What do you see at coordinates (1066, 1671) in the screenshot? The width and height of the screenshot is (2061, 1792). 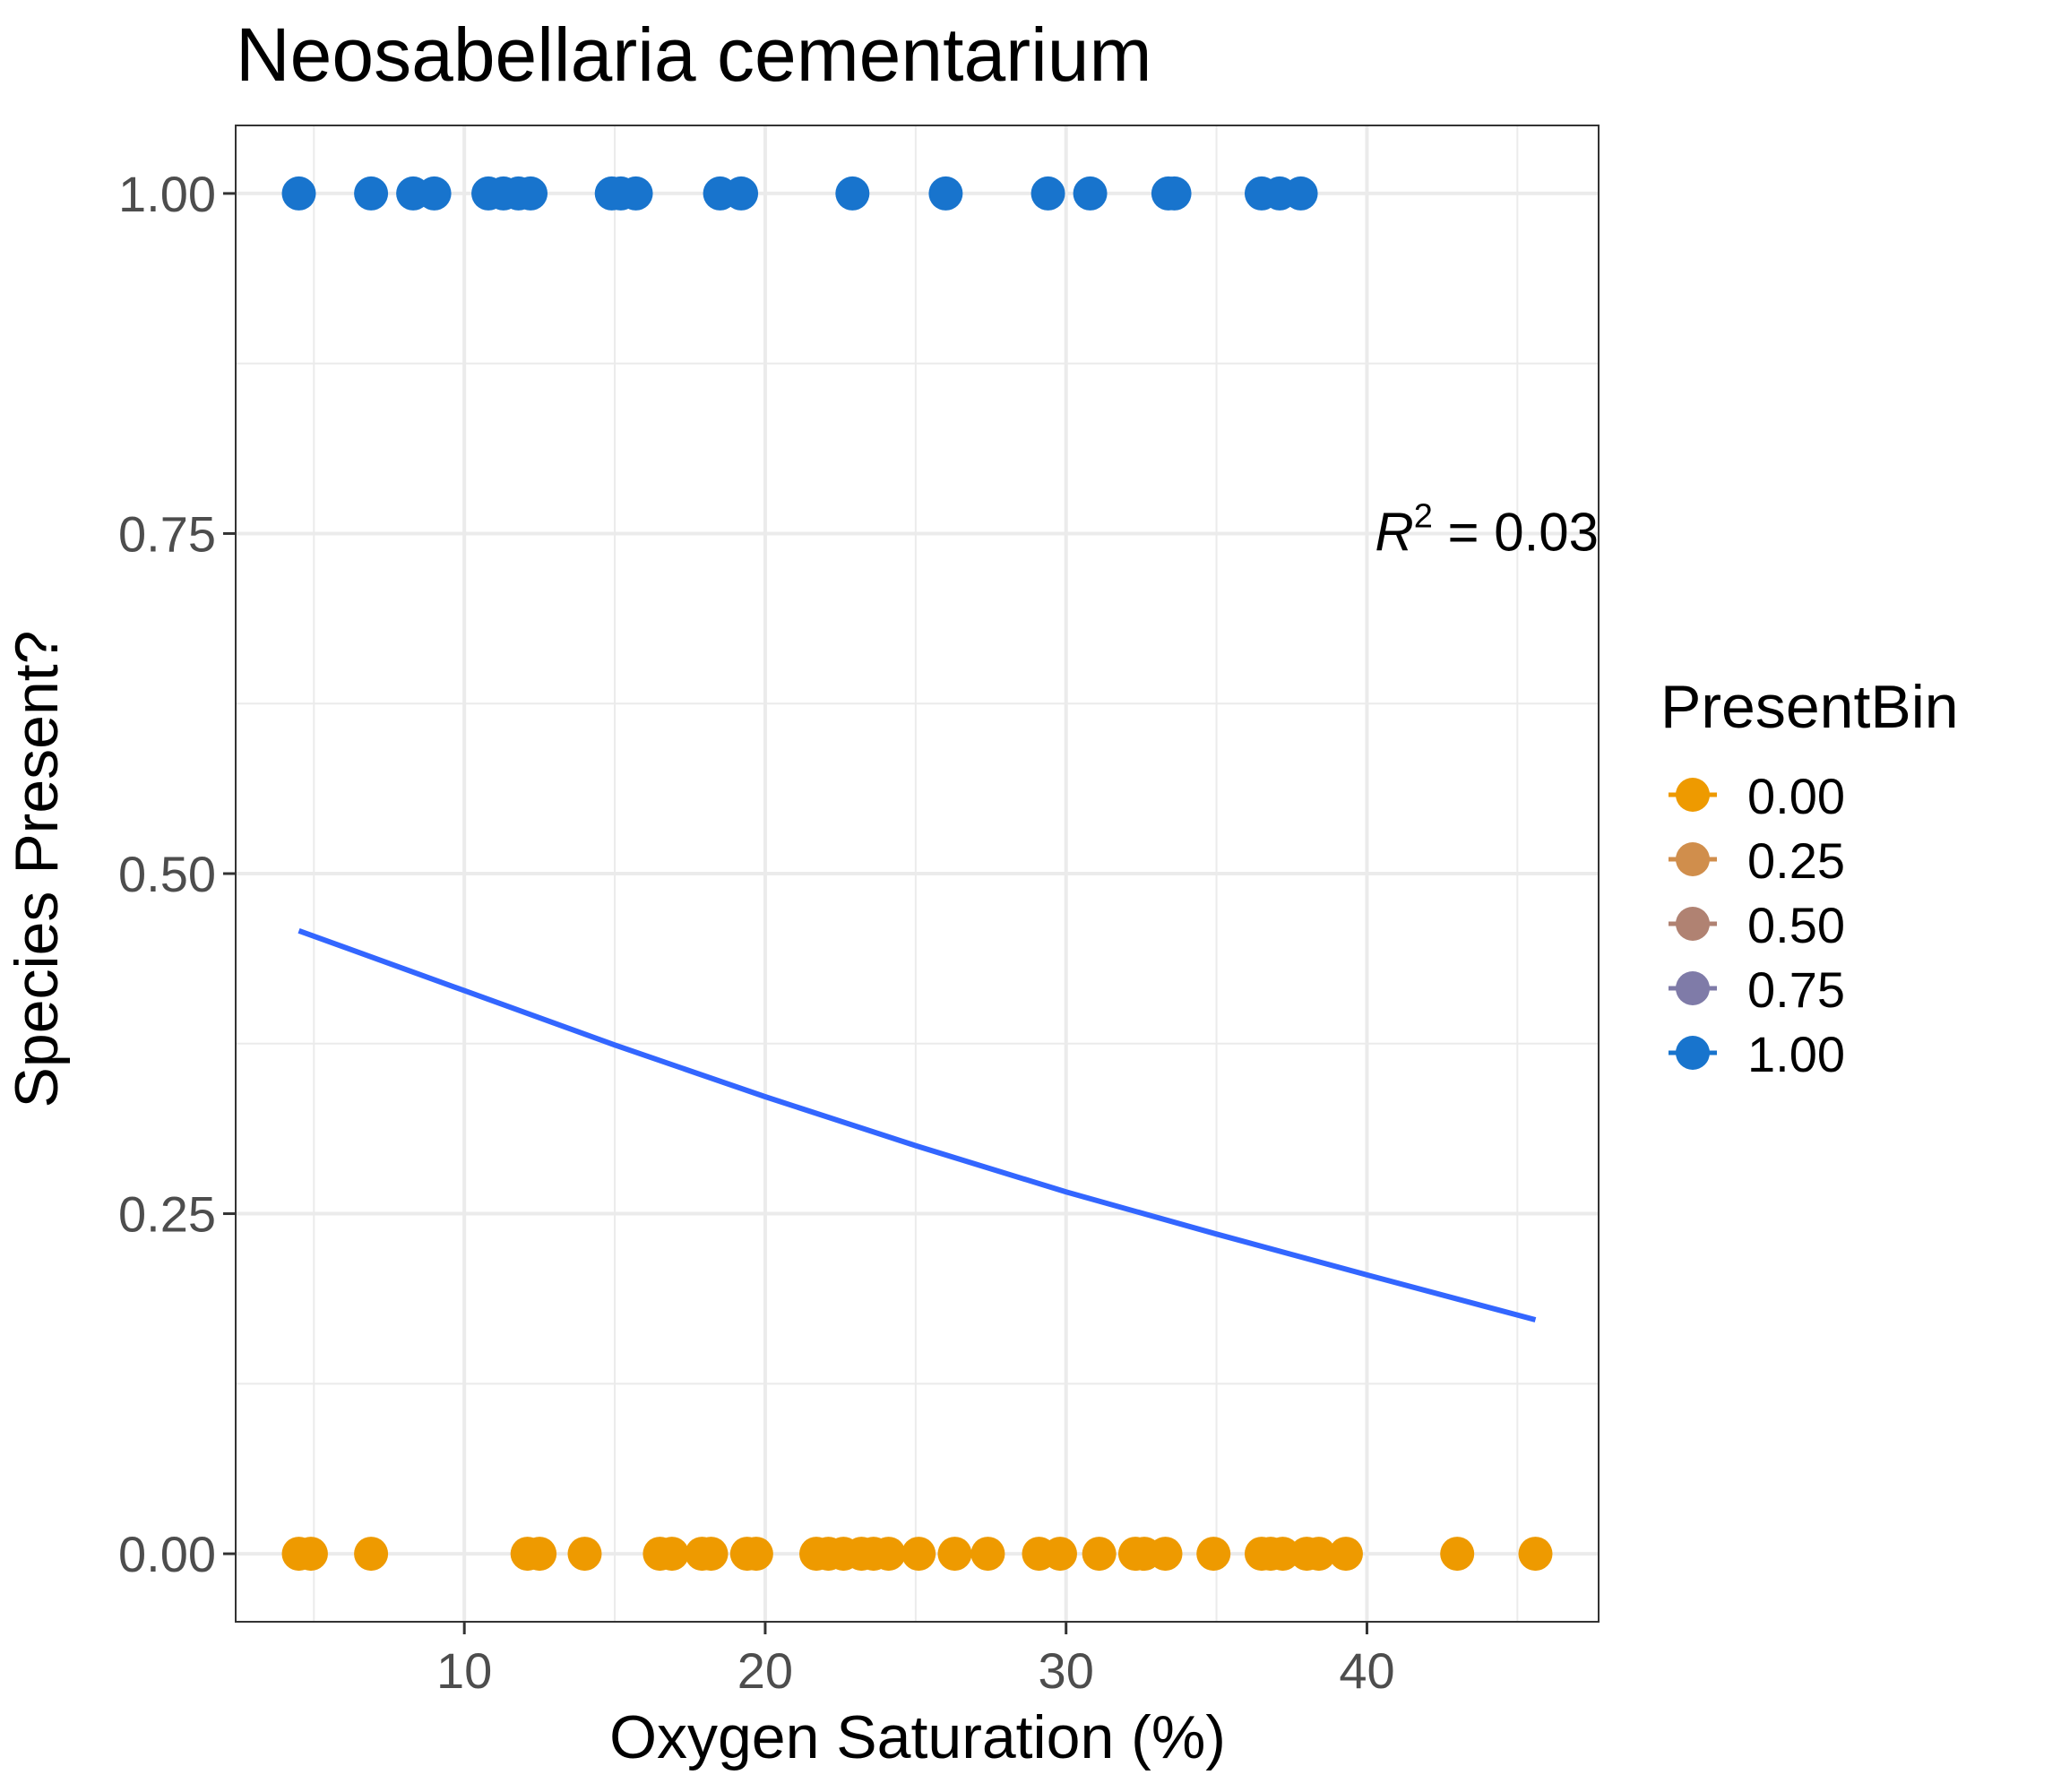 I see `x-tick-label: 30` at bounding box center [1066, 1671].